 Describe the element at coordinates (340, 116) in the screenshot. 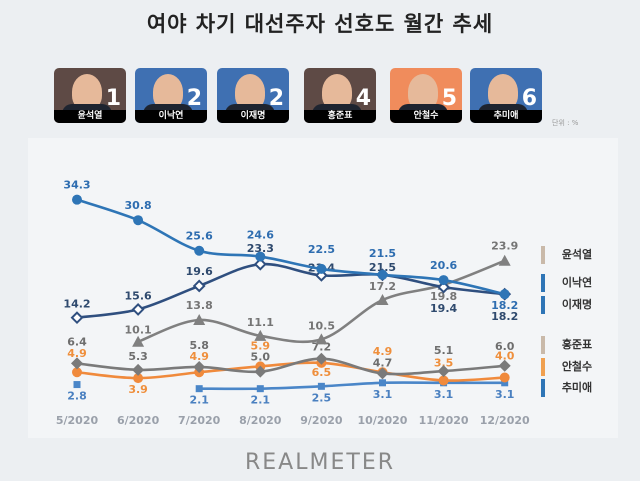

I see `candidate-name: 홍준표` at that location.